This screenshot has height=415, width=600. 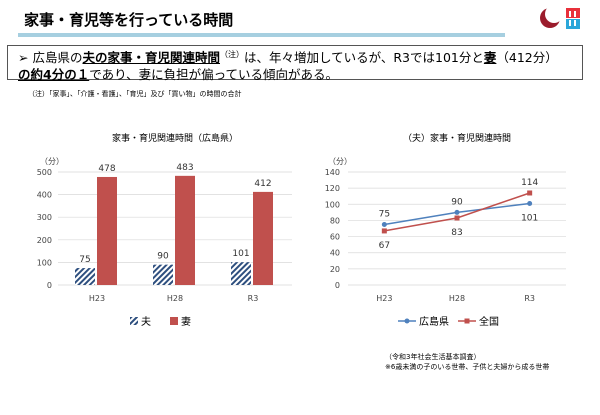 I want to click on summary-bold: の約4分の１, so click(x=54, y=75).